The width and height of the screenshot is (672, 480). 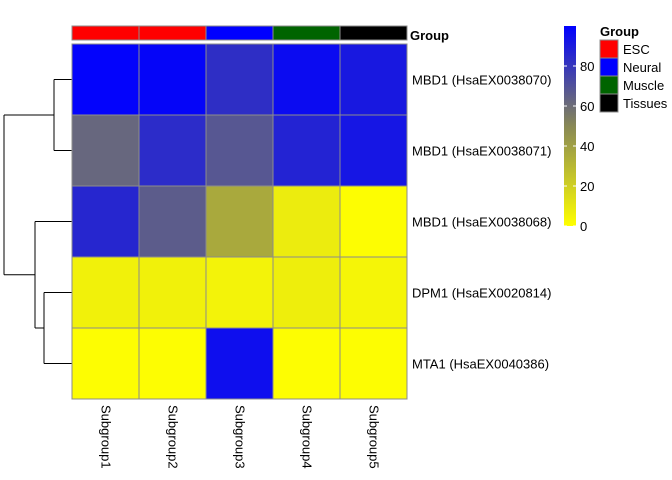 I want to click on column-annotation-bar, so click(x=239, y=33).